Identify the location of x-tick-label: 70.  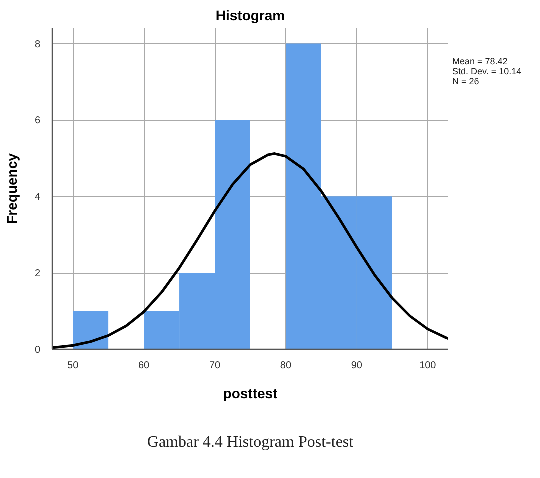
(215, 366).